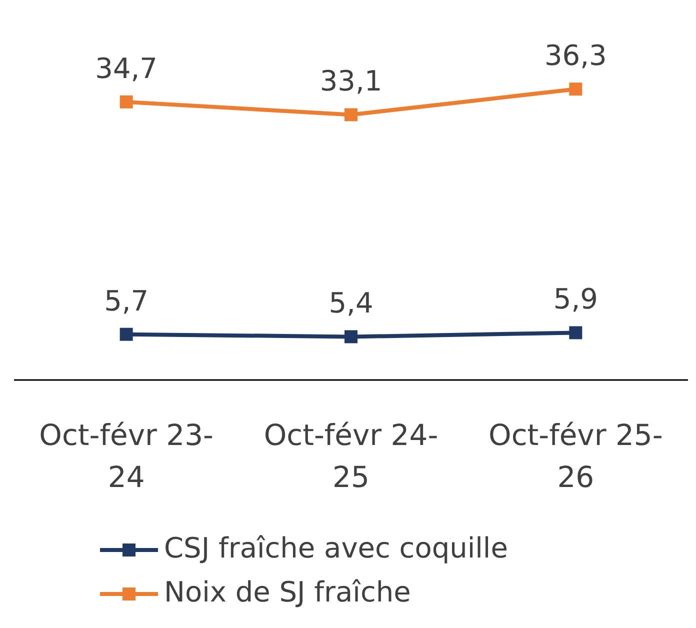 Image resolution: width=696 pixels, height=628 pixels. Describe the element at coordinates (575, 299) in the screenshot. I see `data-label: 5,9` at that location.